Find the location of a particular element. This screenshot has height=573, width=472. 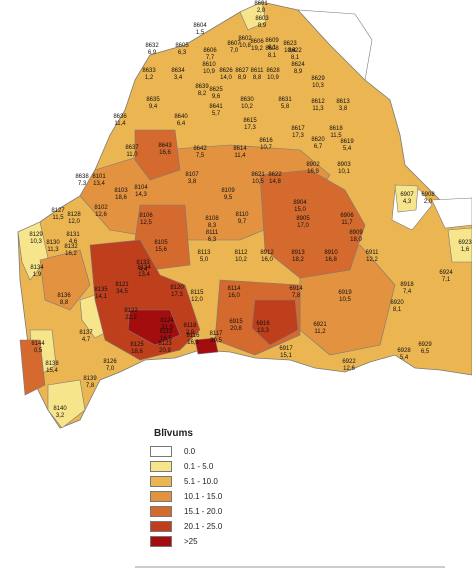

map-empty-area is located at coordinates (335, 45).